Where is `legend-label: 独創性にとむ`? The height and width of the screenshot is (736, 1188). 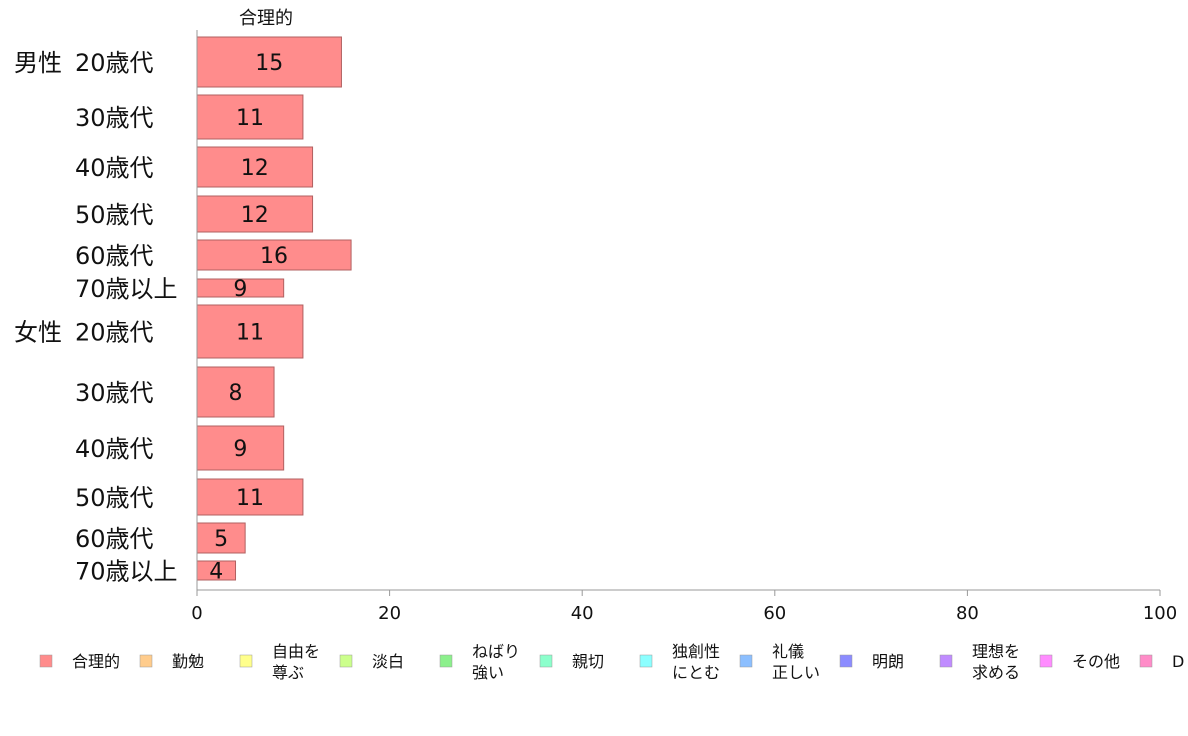 legend-label: 独創性にとむ is located at coordinates (696, 662).